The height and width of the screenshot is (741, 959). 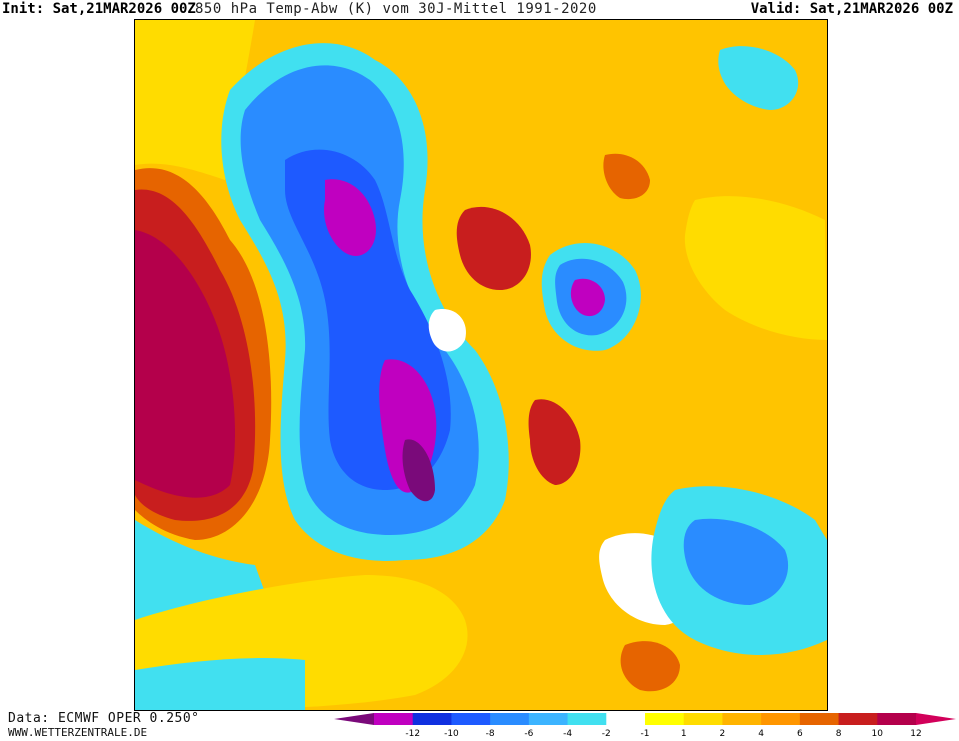 What do you see at coordinates (413, 734) in the screenshot?
I see `legend-tick-label: -12` at bounding box center [413, 734].